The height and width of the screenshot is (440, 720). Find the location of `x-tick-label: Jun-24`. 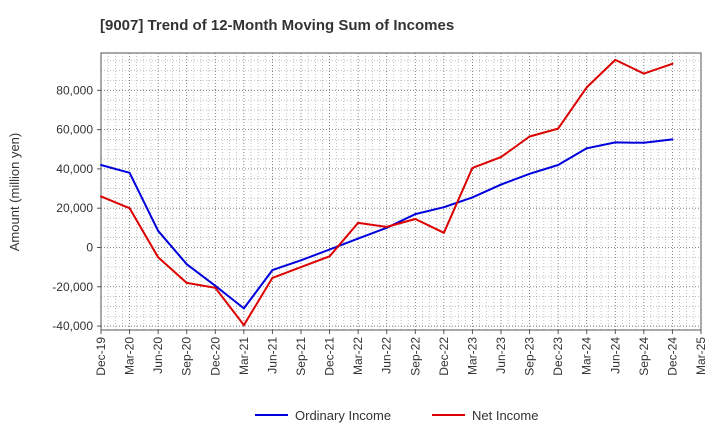

x-tick-label: Jun-24 is located at coordinates (615, 355).